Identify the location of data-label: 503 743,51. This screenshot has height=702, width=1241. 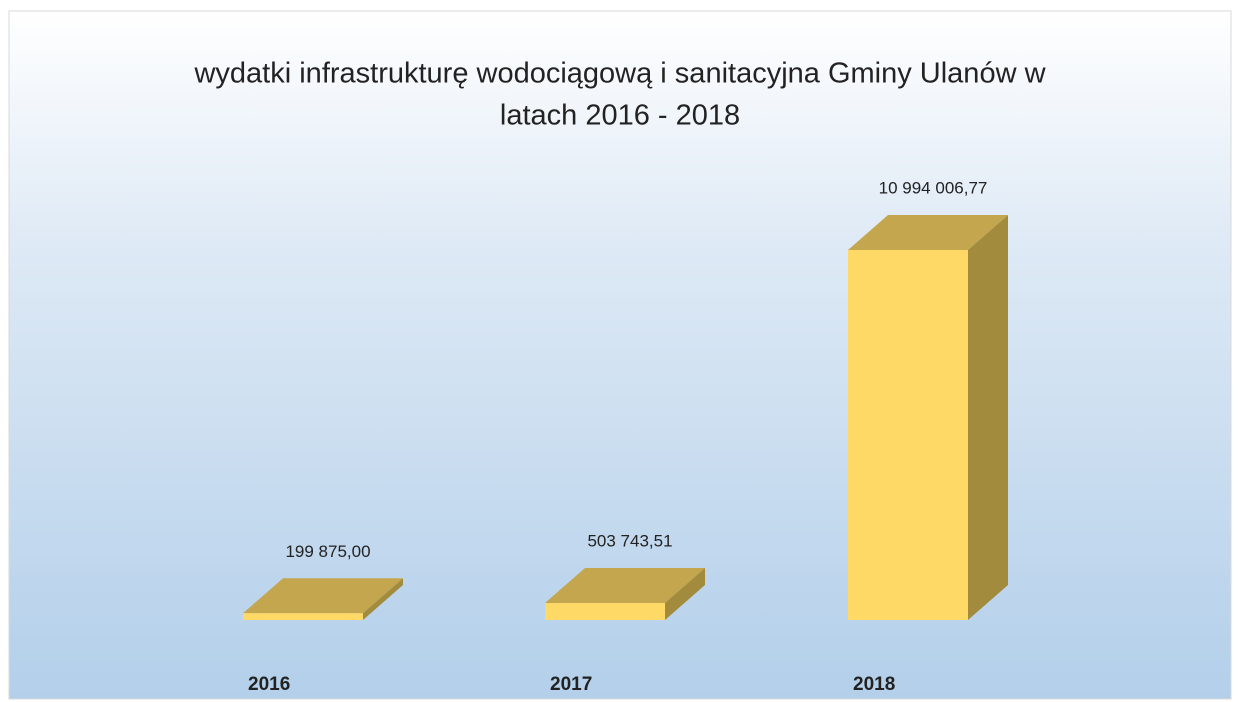
(629, 541).